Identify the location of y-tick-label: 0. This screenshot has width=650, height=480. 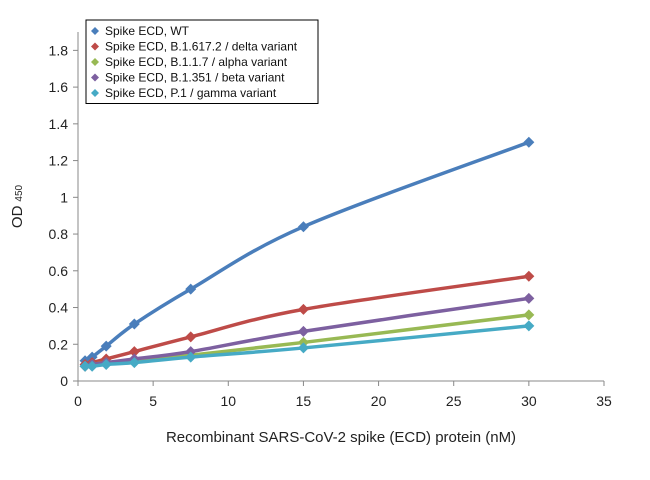
(64, 381).